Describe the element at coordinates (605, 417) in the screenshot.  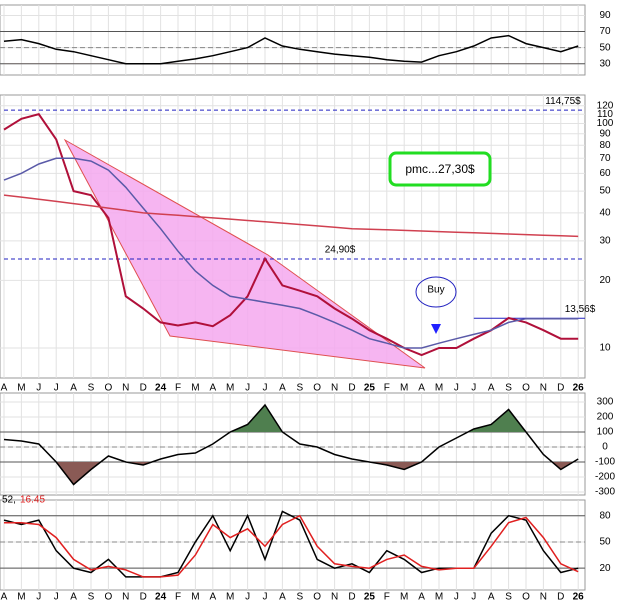
I see `y-tick-label: 200` at that location.